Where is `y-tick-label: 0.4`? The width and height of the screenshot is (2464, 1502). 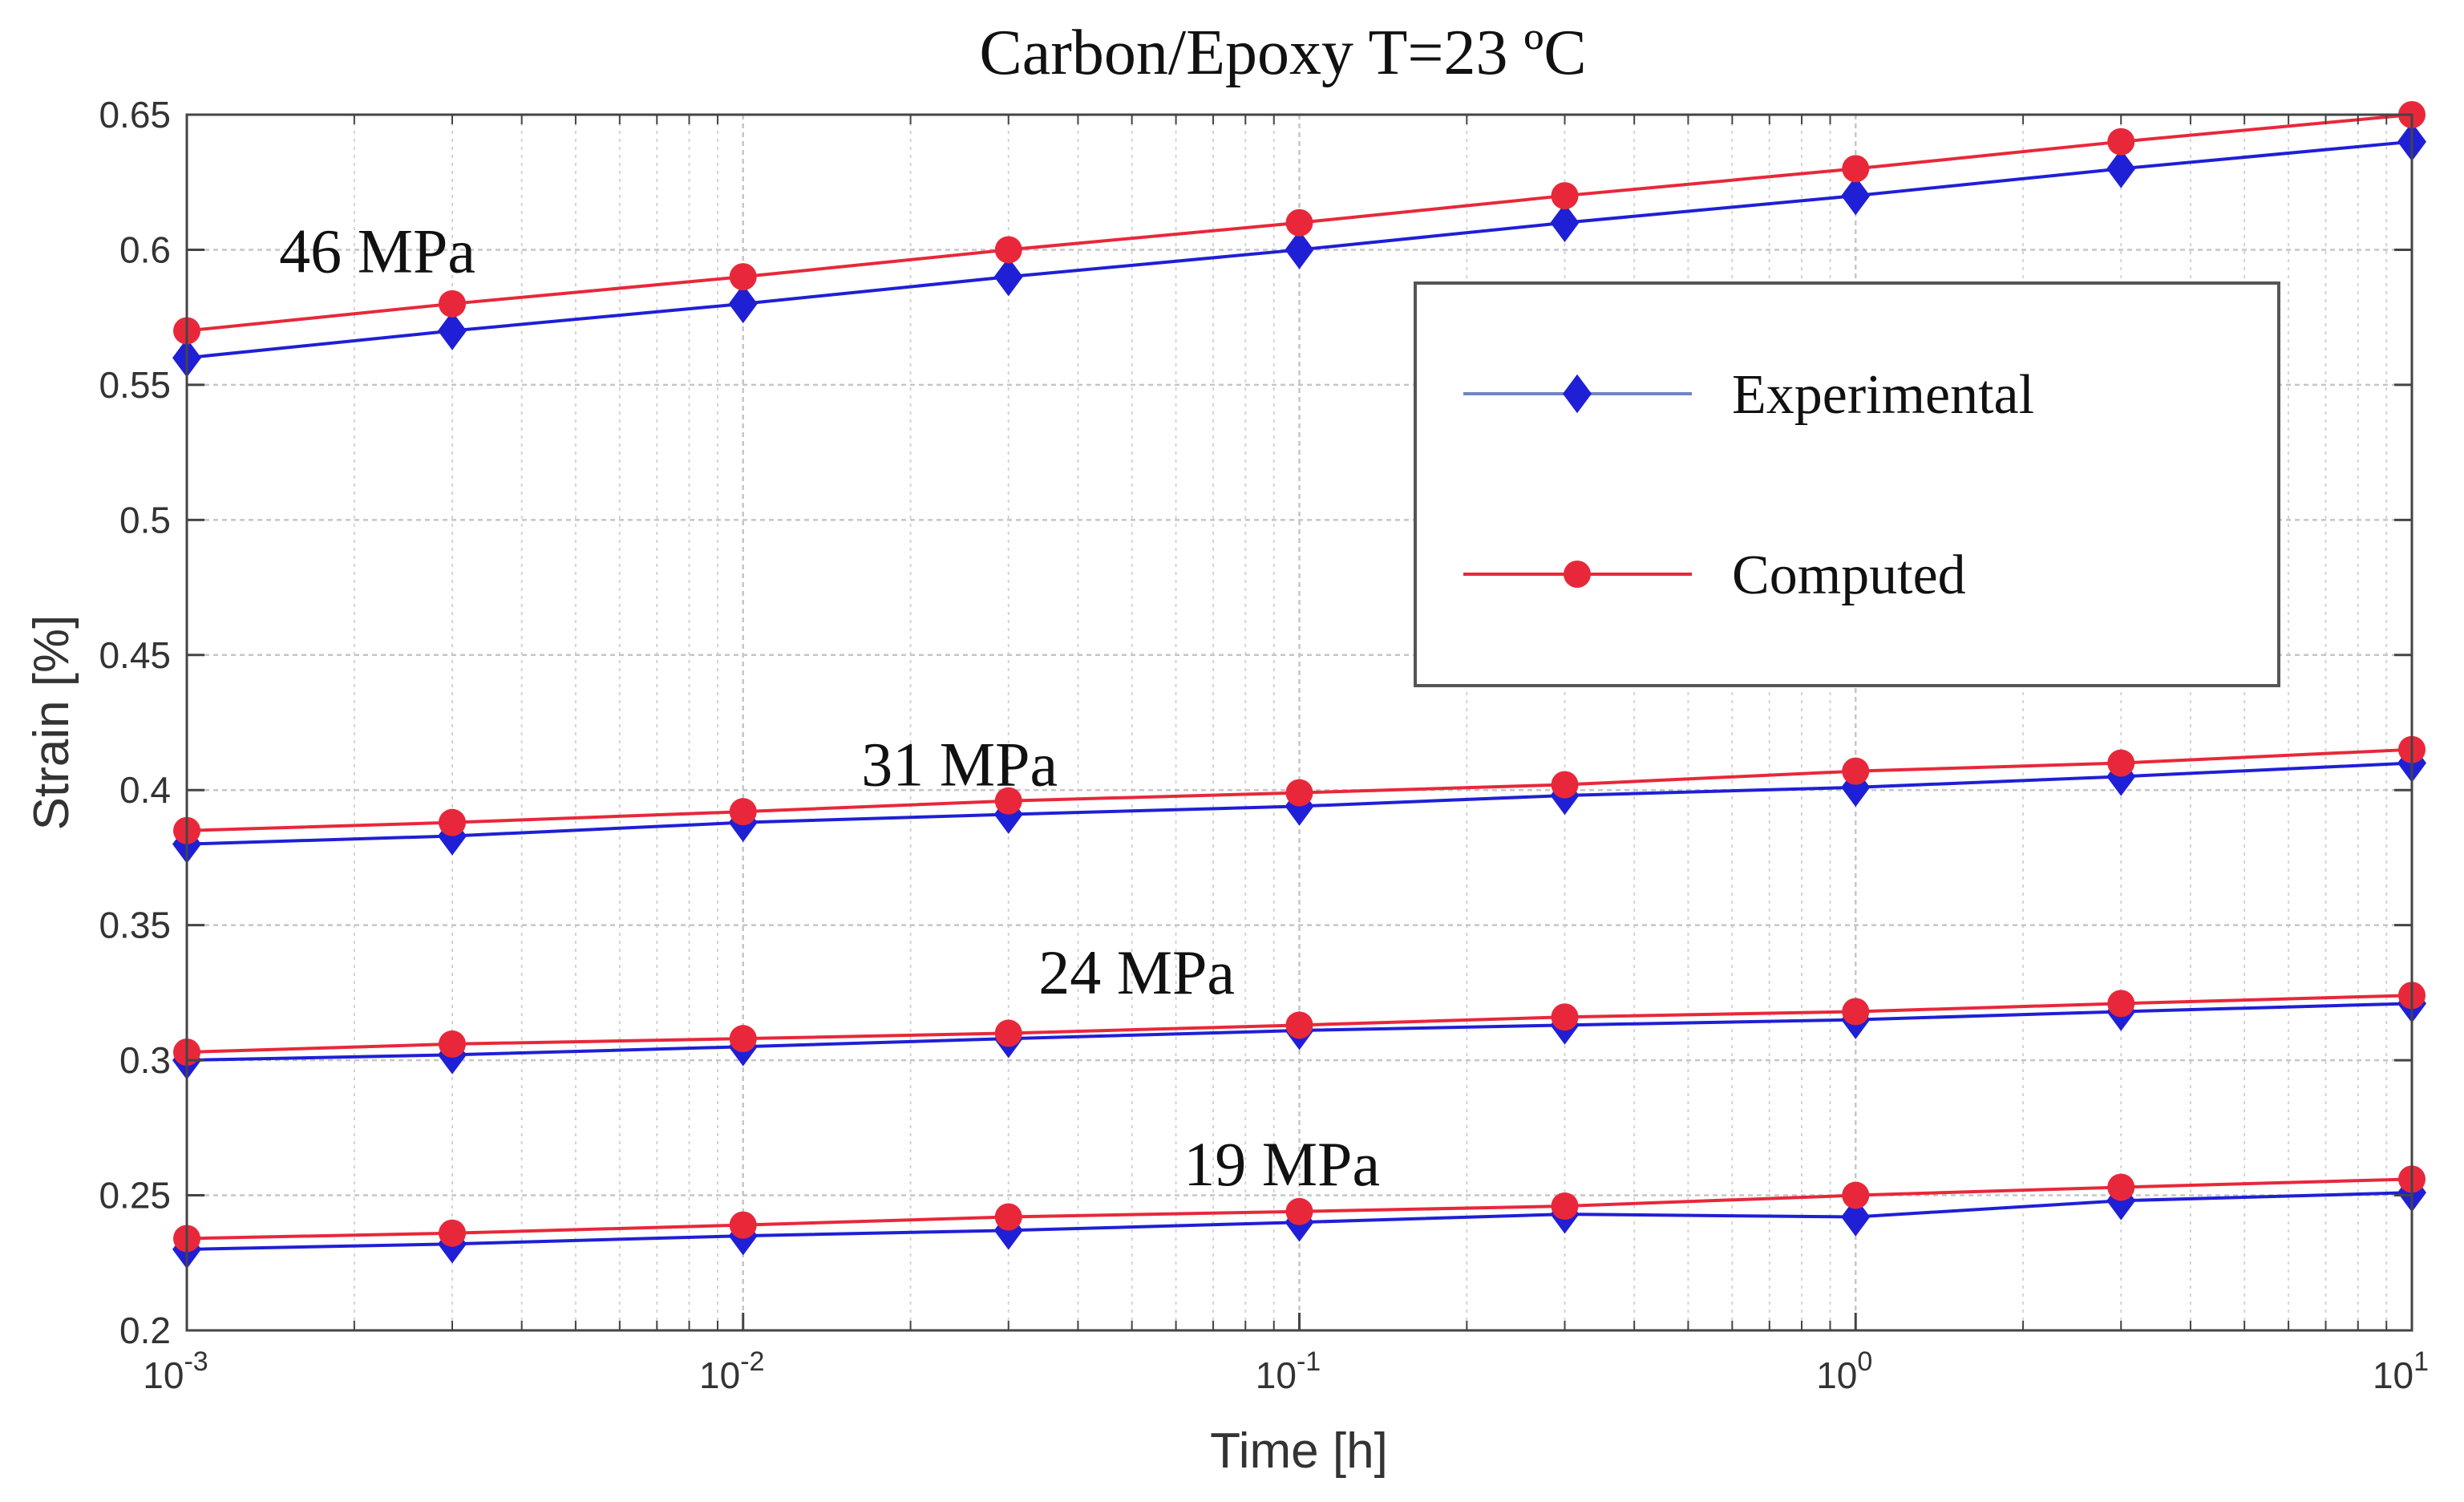 y-tick-label: 0.4 is located at coordinates (145, 790).